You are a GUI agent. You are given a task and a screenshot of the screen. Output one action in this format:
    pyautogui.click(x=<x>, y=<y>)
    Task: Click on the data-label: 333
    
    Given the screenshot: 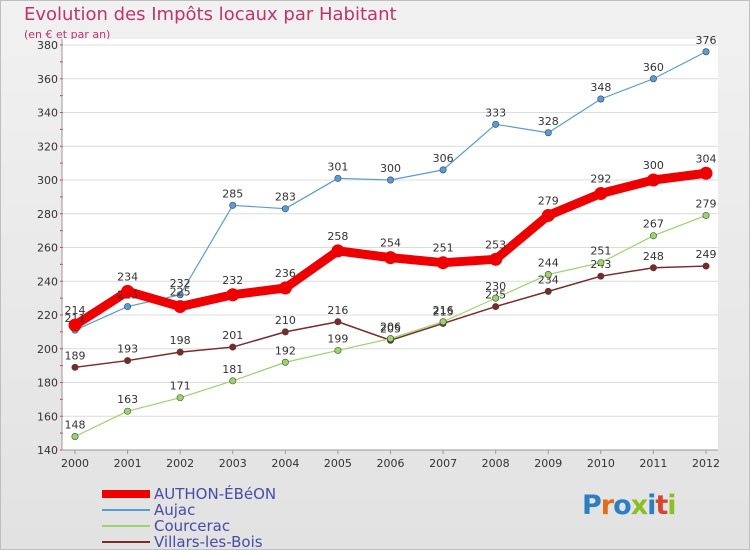 What is the action you would take?
    pyautogui.click(x=495, y=112)
    